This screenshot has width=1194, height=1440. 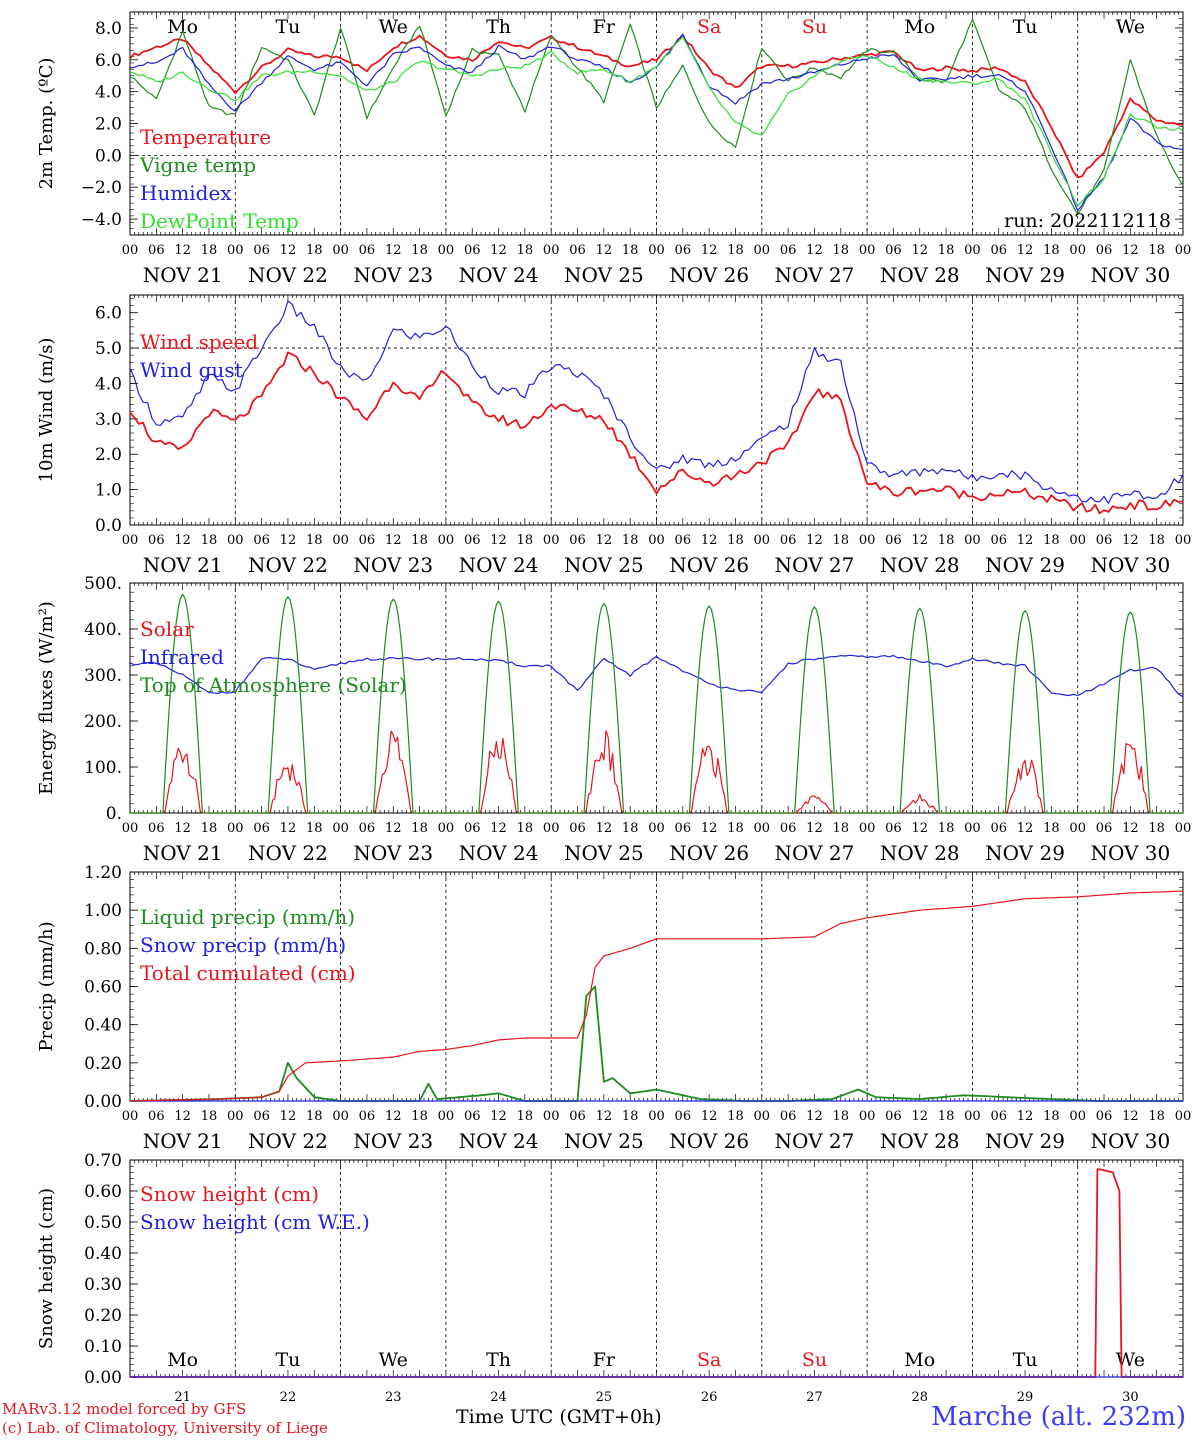 I want to click on day-number-label: 23, so click(x=393, y=1397).